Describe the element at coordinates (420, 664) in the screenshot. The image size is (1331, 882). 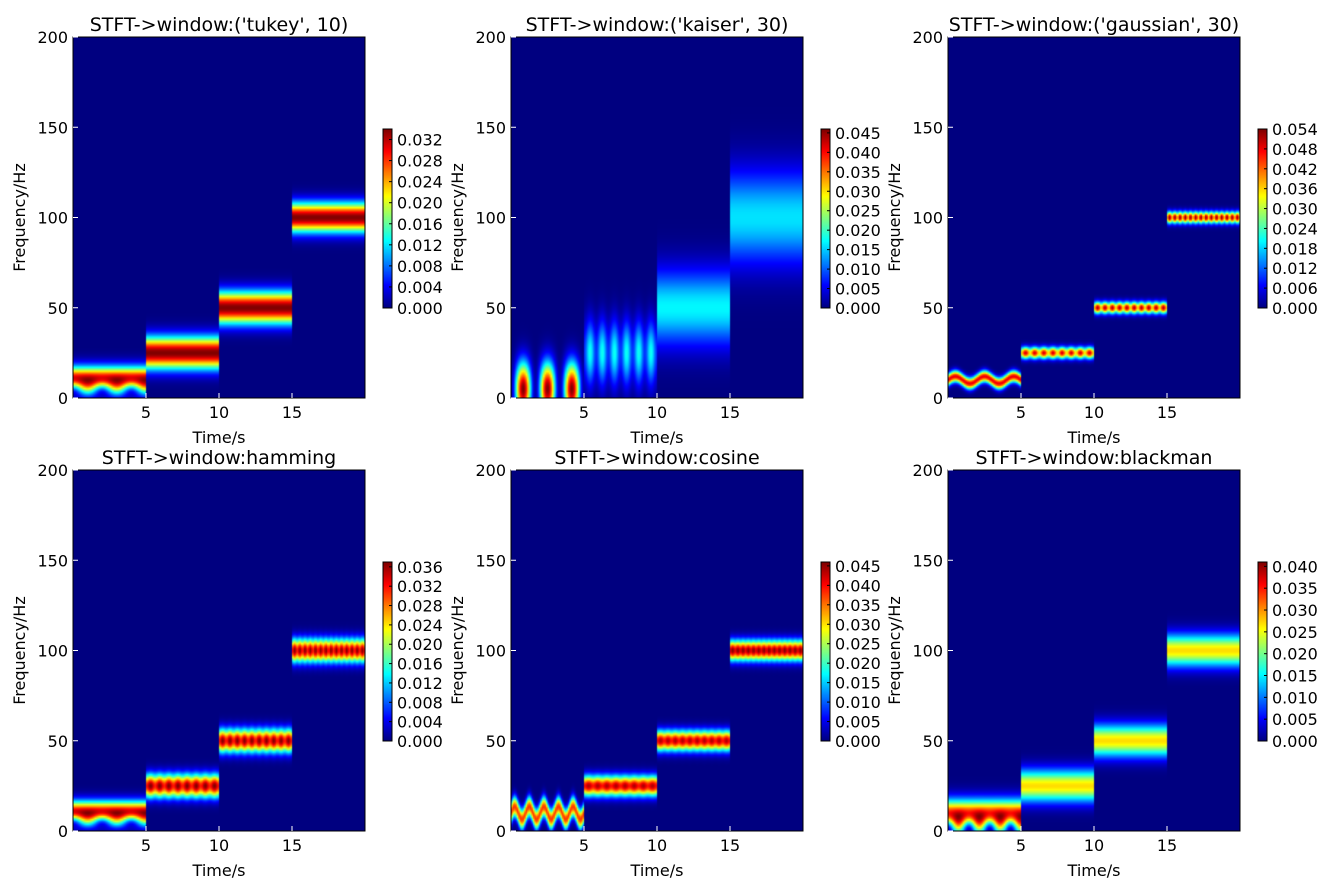
I see `colorbar-tick-label: 0.016` at that location.